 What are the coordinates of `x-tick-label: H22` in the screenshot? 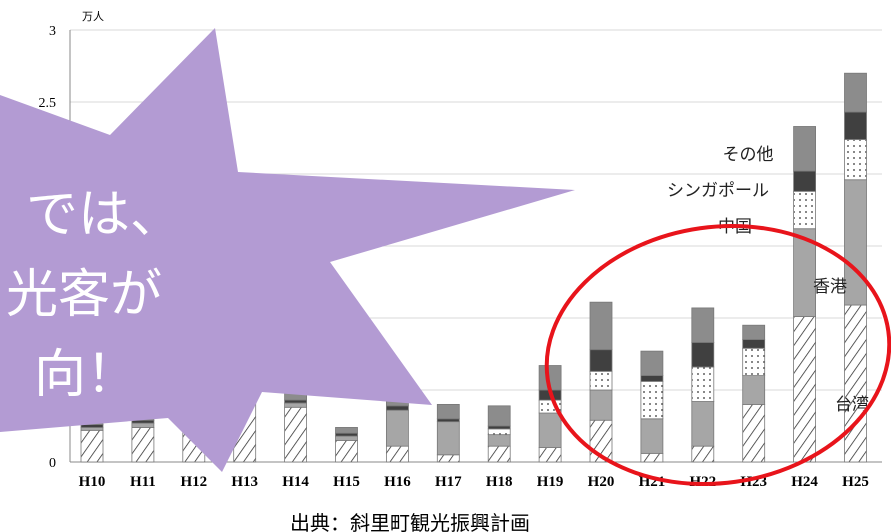 It's located at (702, 482).